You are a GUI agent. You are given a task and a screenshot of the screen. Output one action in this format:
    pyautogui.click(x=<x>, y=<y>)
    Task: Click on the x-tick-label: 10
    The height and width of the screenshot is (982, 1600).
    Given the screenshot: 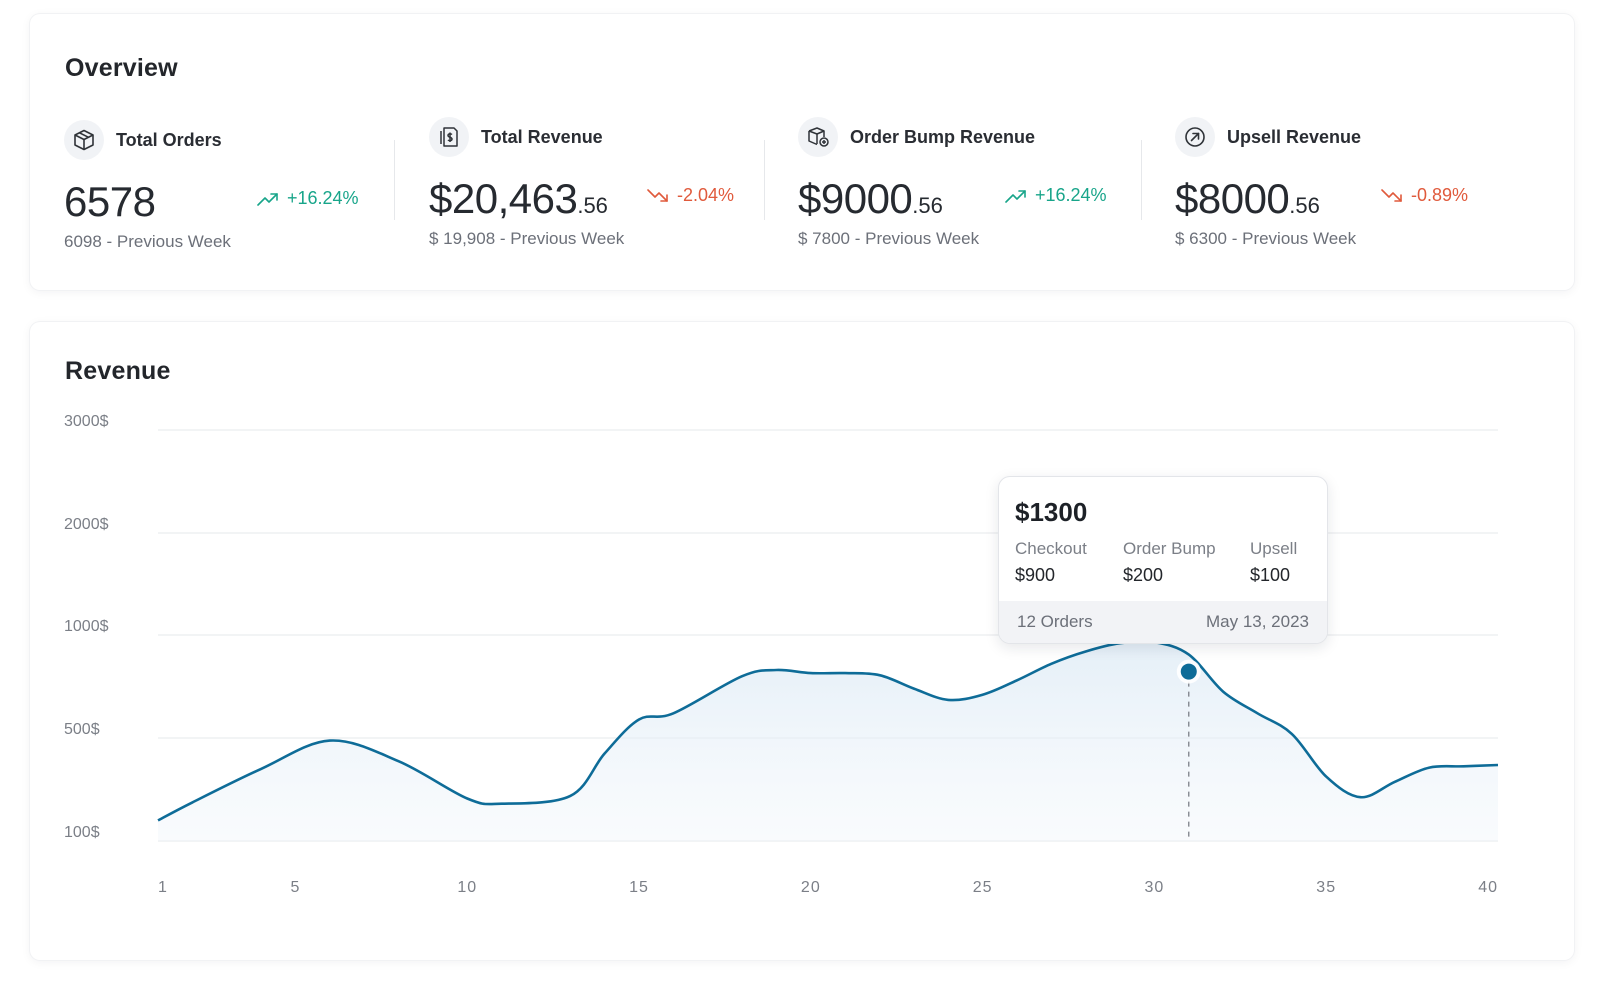 What is the action you would take?
    pyautogui.click(x=467, y=887)
    